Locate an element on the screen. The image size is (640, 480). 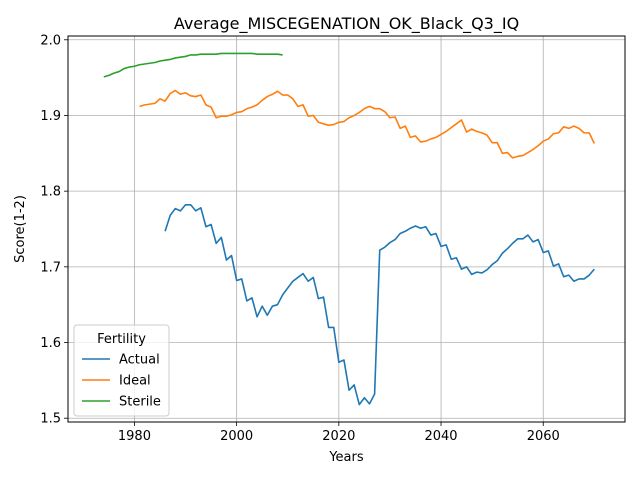
legend-box is located at coordinates (121, 370).